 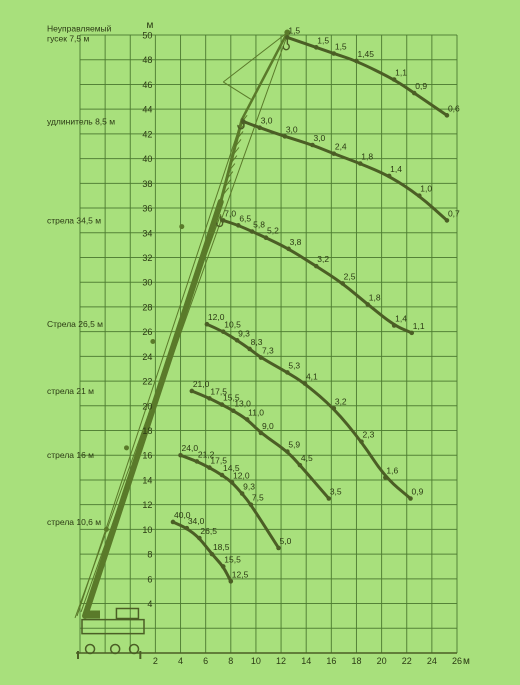 I want to click on load-value-label: 1,45, so click(x=365, y=54).